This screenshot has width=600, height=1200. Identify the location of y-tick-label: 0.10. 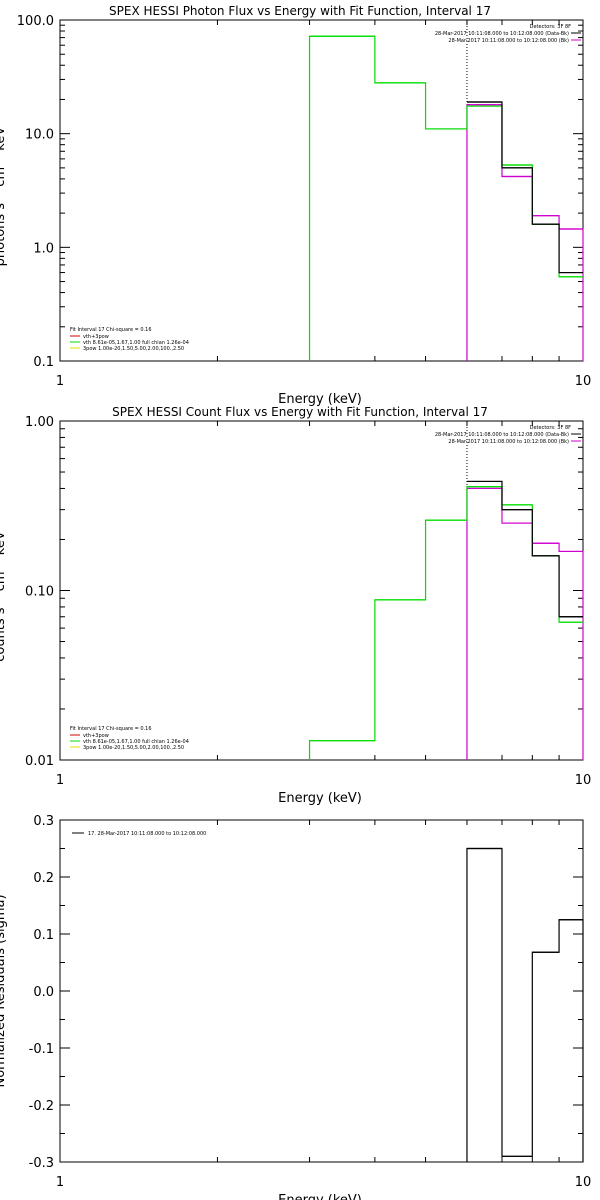
(39, 592).